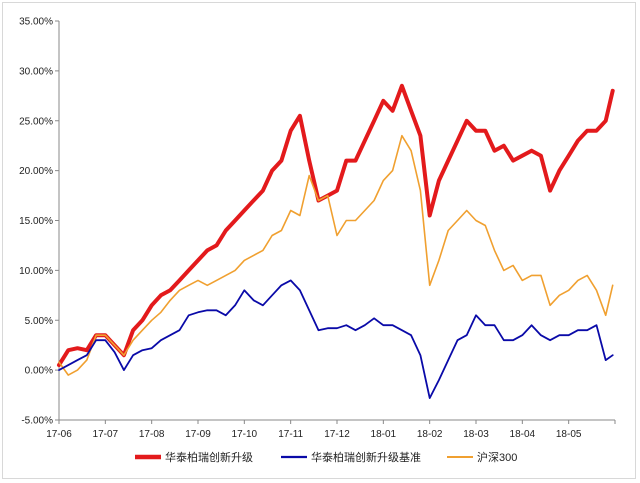  What do you see at coordinates (209, 457) in the screenshot?
I see `legend-label: 华泰柏瑞创新升级` at bounding box center [209, 457].